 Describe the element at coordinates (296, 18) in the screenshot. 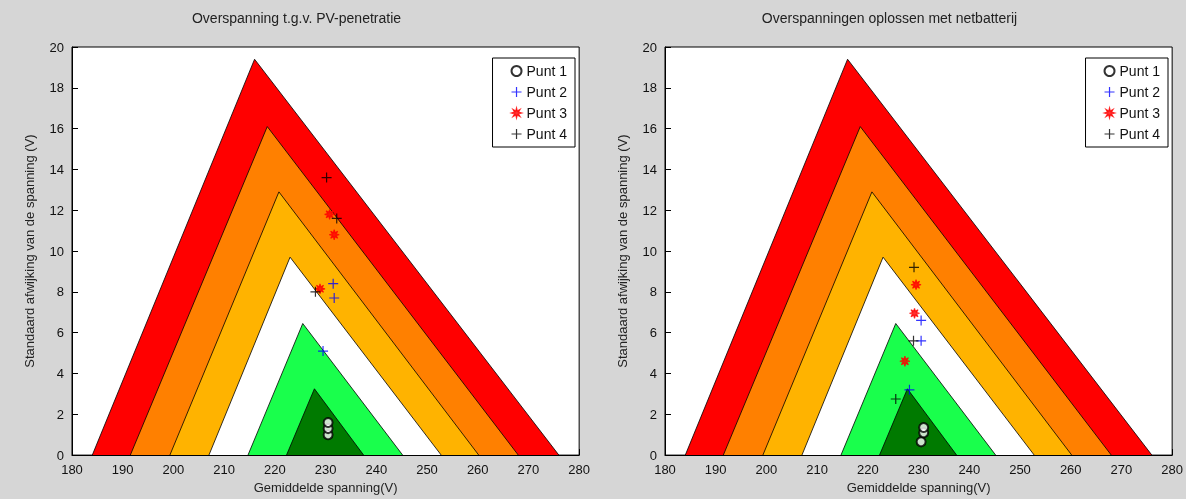

I see `chart-title: Overspanning t.g.v. PV-penetratie` at that location.